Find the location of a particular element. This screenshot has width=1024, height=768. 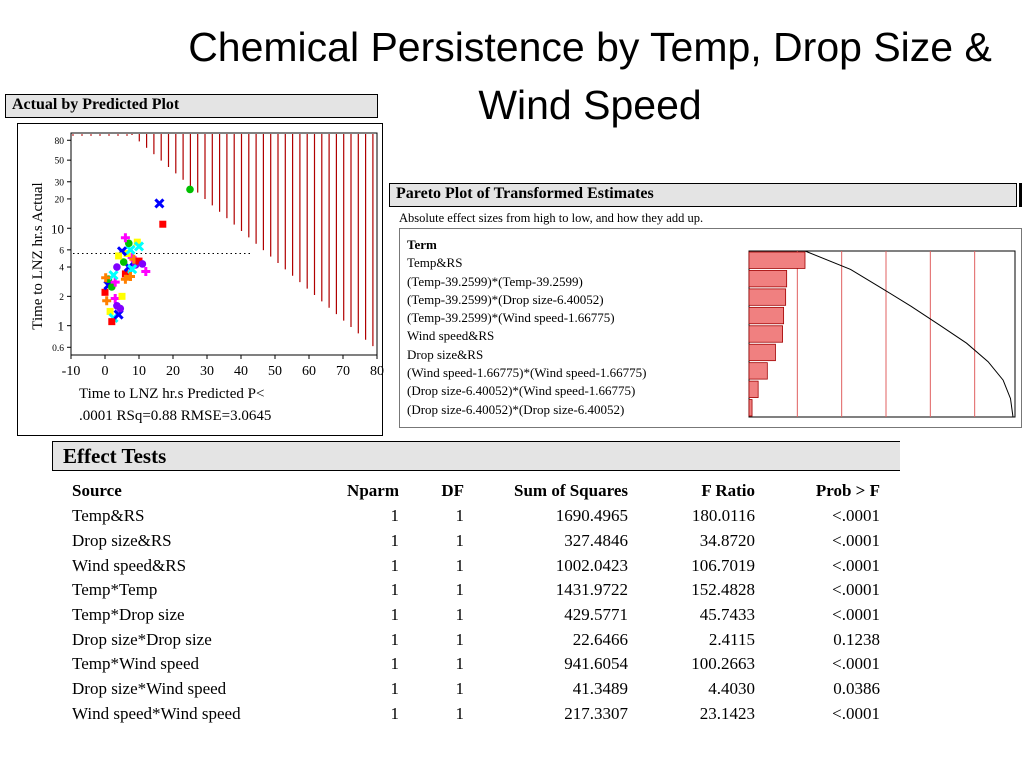

table-cell: Drop size*Drop size is located at coordinates (142, 639).